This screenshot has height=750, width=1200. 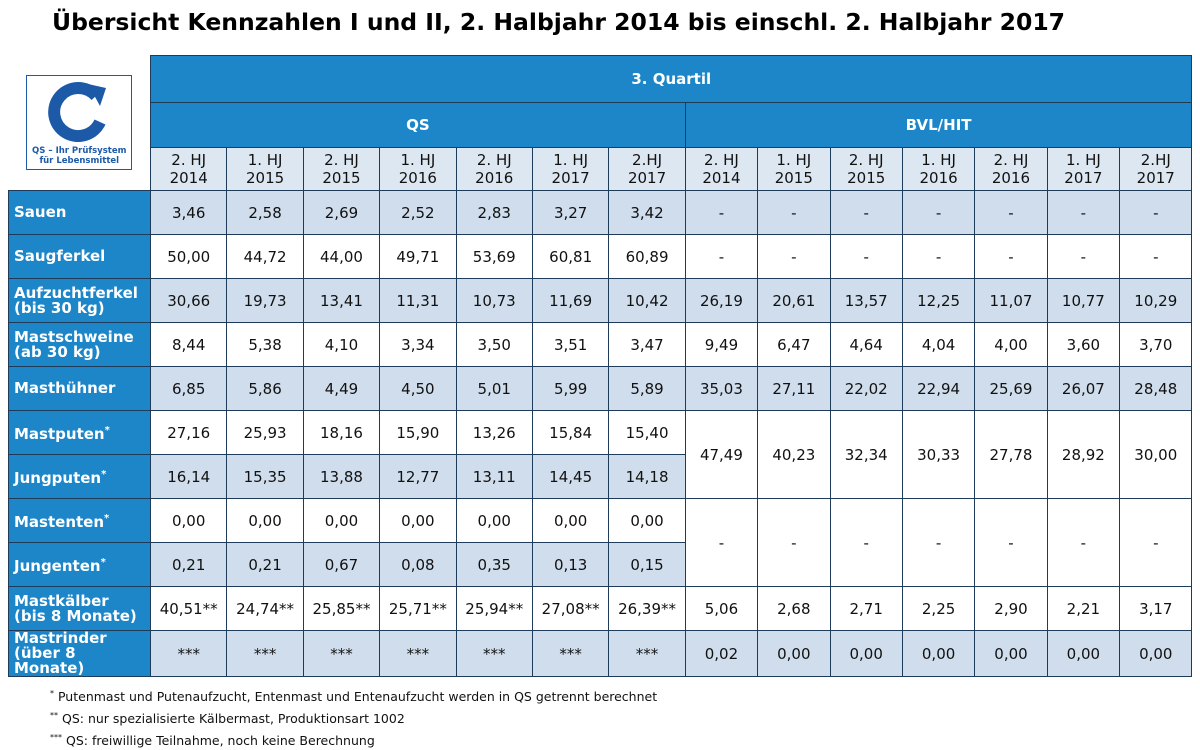 I want to click on row-label: Mastschweine (ab 30 kg), so click(x=79, y=344).